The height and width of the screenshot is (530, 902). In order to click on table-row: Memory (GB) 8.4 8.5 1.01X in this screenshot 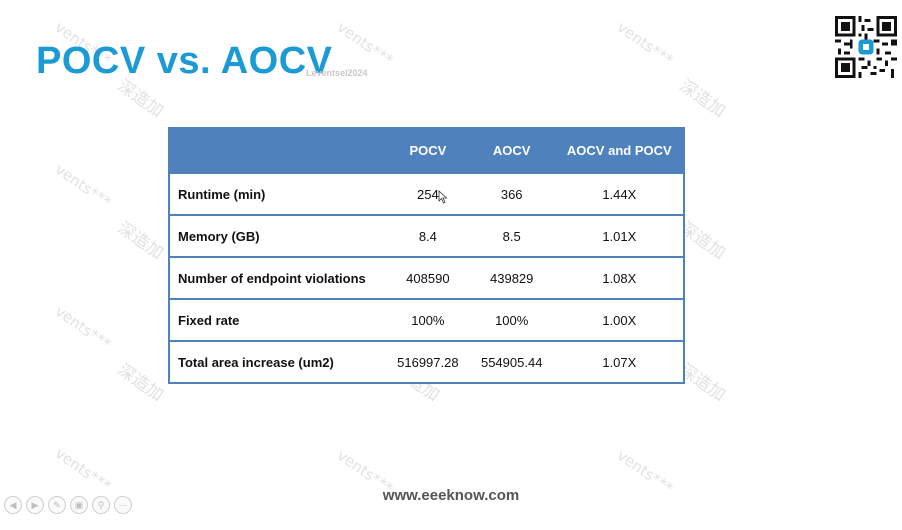, I will do `click(426, 235)`.